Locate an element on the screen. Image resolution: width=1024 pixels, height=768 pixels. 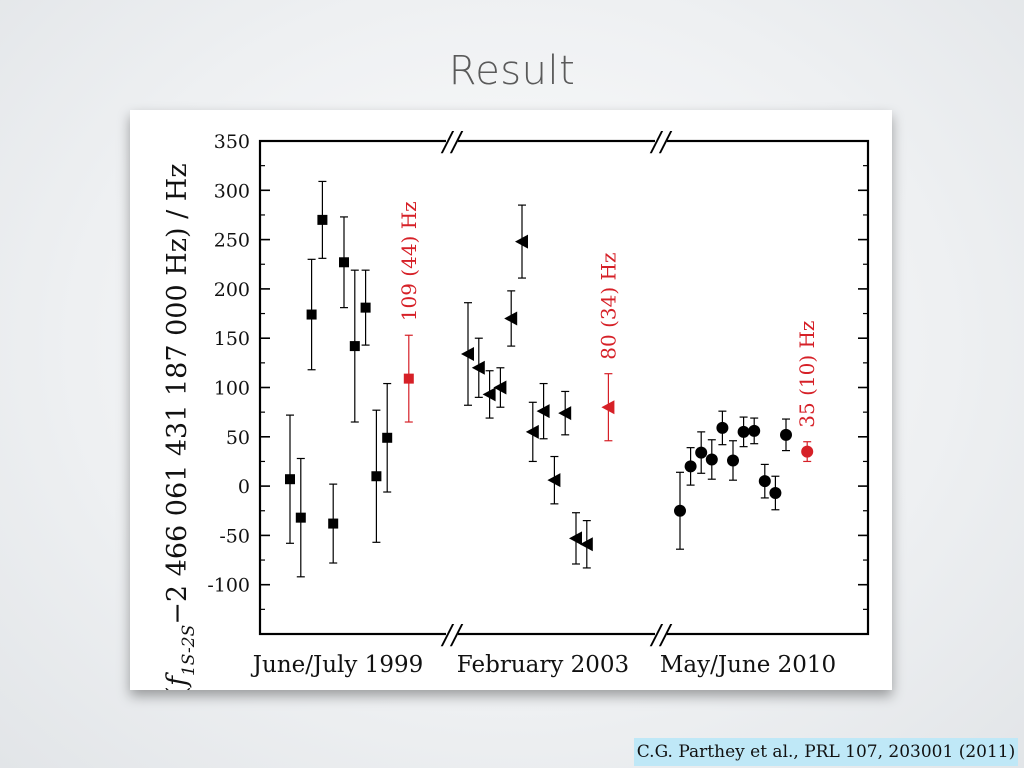
y-axis-label-subscript: 1S-2S is located at coordinates (189, 650).